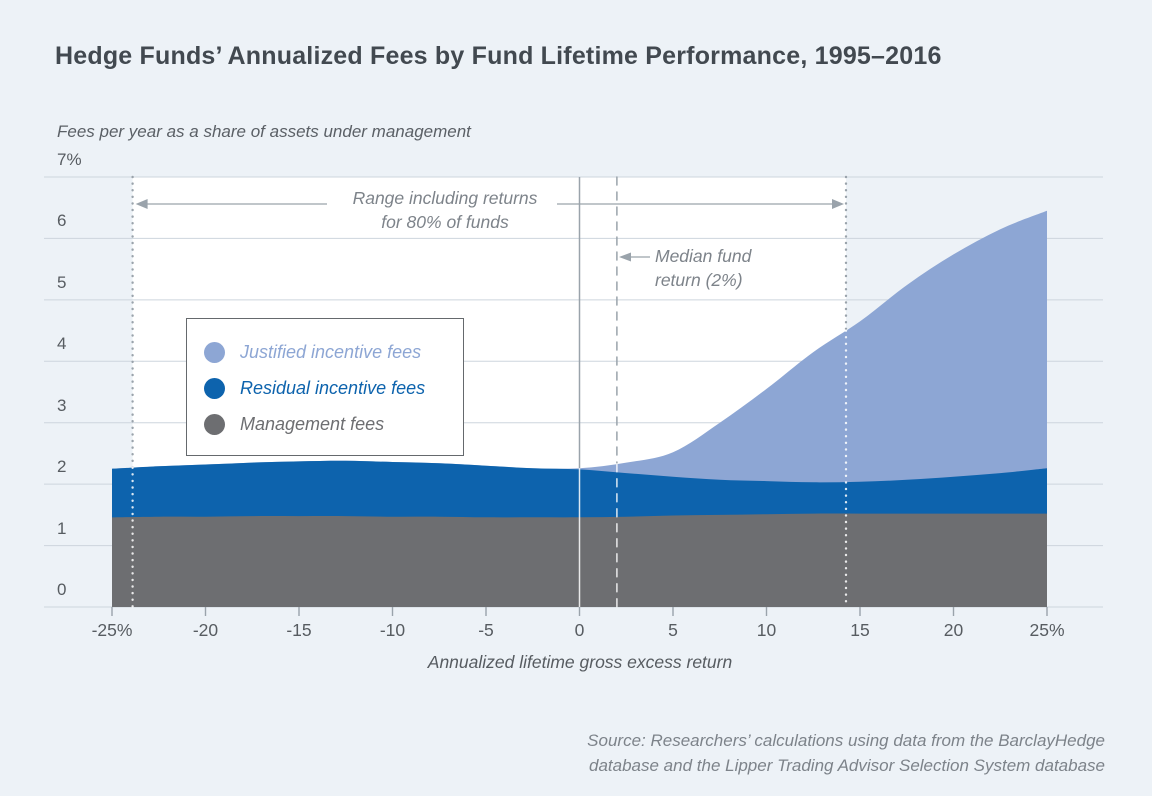  What do you see at coordinates (740, 268) in the screenshot?
I see `median-annotation: Median fund return (2%)` at bounding box center [740, 268].